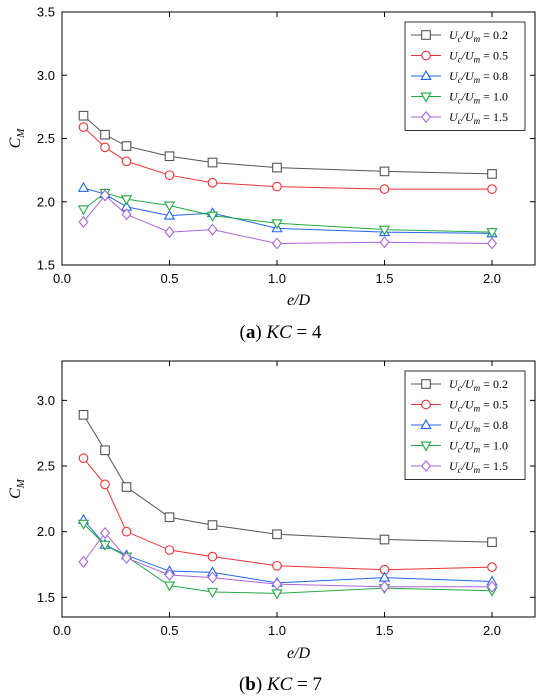 The height and width of the screenshot is (699, 550). What do you see at coordinates (46, 12) in the screenshot?
I see `y-tick-label: 3.5` at bounding box center [46, 12].